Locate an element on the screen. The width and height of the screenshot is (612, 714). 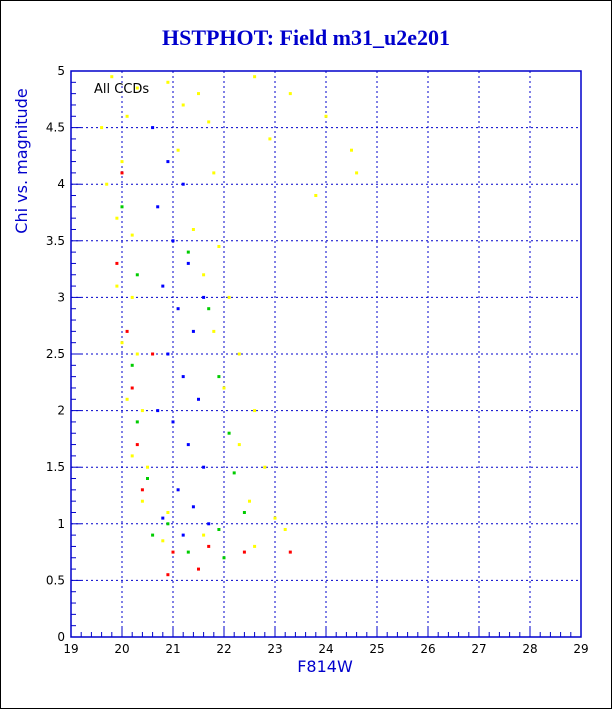
x-tick-label: 28 is located at coordinates (529, 649).